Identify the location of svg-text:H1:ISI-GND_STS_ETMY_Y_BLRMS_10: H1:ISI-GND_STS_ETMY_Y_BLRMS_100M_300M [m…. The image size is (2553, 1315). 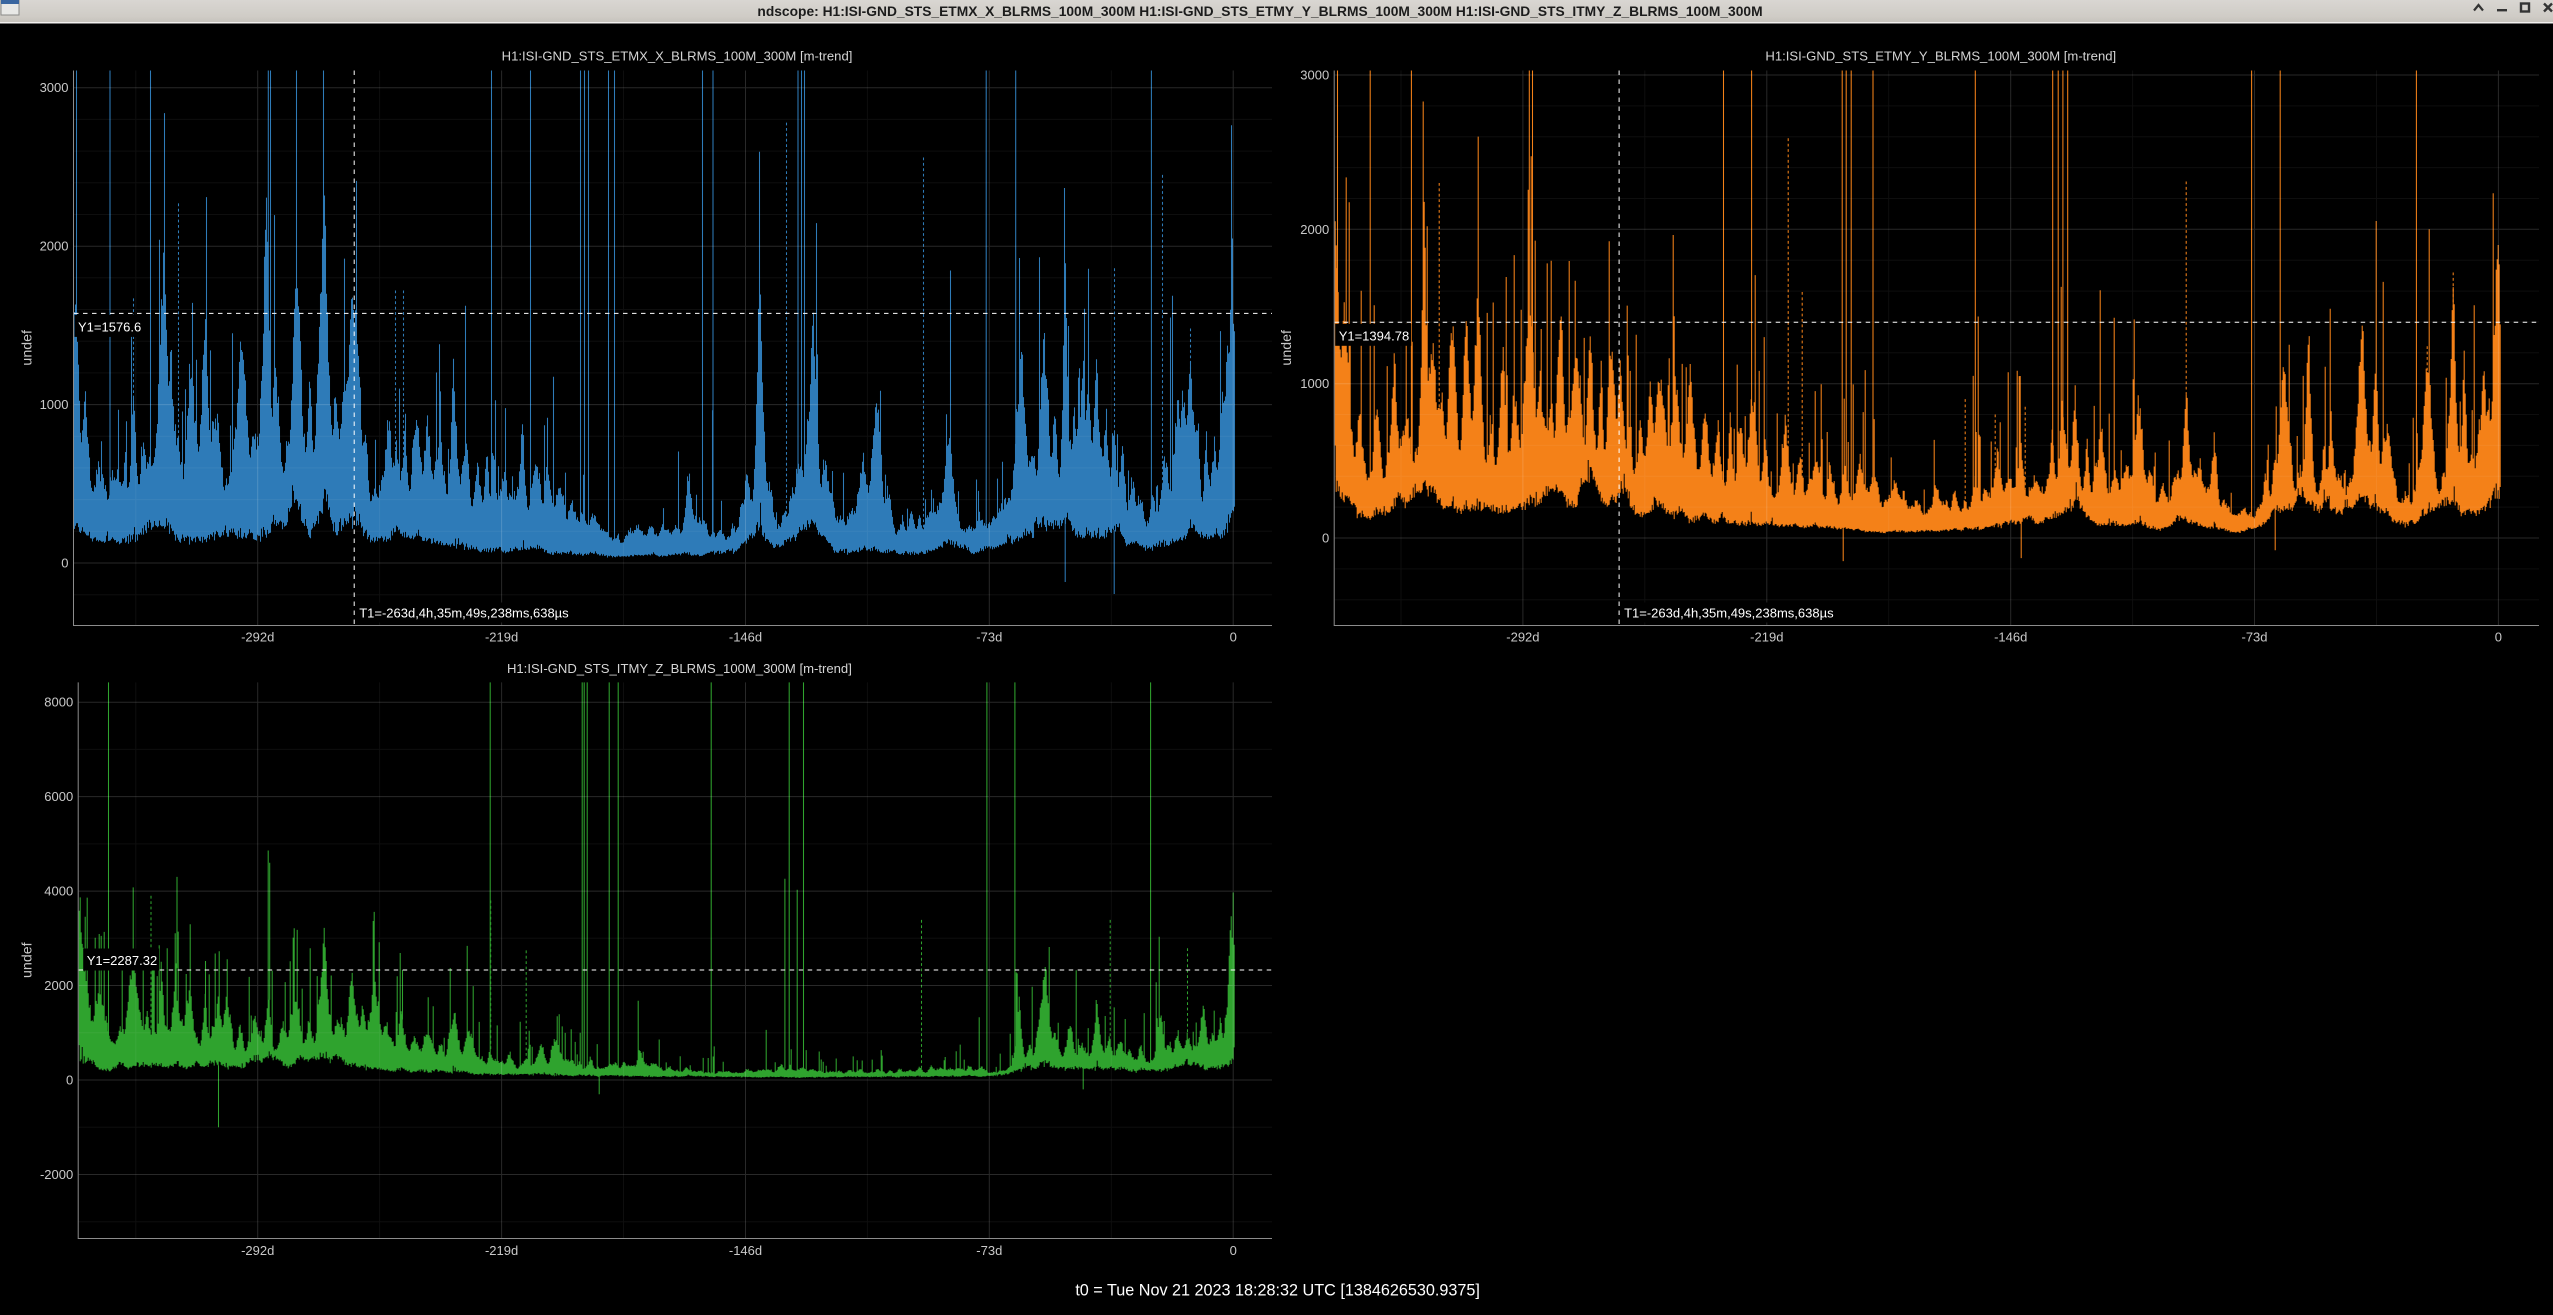
(1940, 56).